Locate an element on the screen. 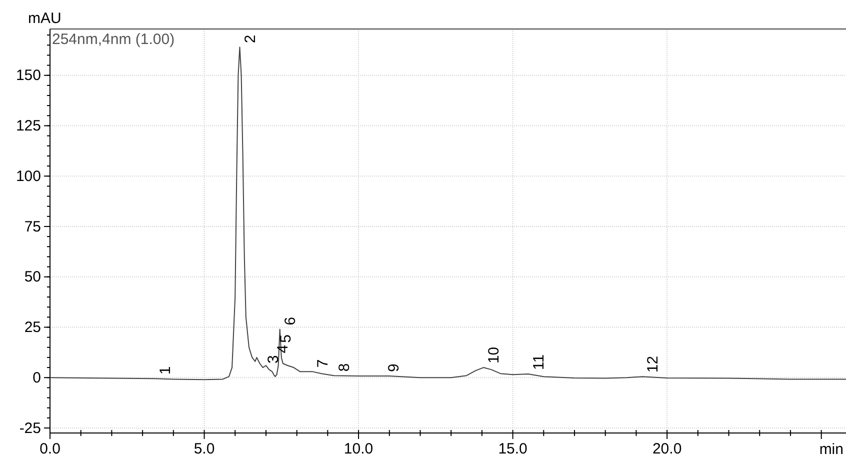 This screenshot has height=465, width=846. y-tick-label: 100 is located at coordinates (28, 176).